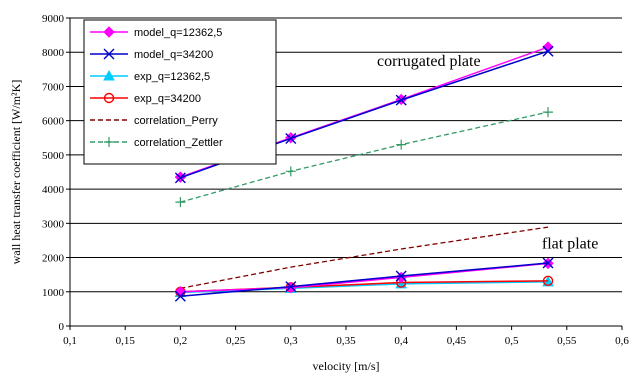 This screenshot has height=374, width=629. I want to click on legend-item: model_q=12362,5, so click(156, 32).